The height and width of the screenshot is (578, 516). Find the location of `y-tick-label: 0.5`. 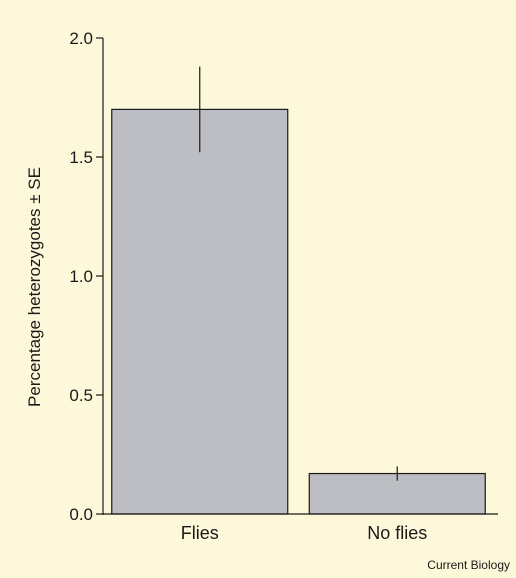

y-tick-label: 0.5 is located at coordinates (81, 395).